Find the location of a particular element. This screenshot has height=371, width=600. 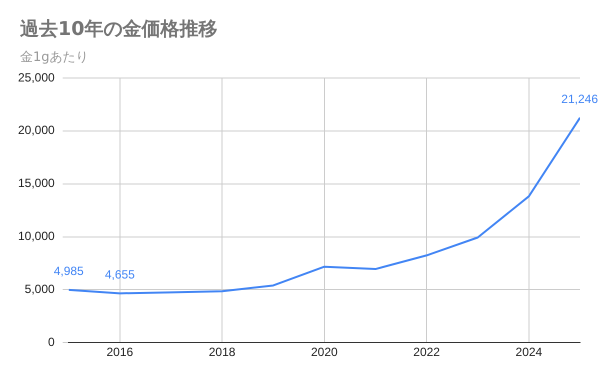

data-label: 21,246 is located at coordinates (579, 99).